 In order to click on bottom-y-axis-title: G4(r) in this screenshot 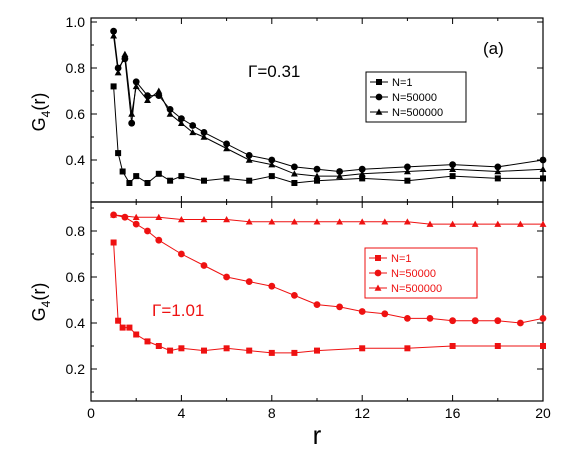, I will do `click(41, 302)`.